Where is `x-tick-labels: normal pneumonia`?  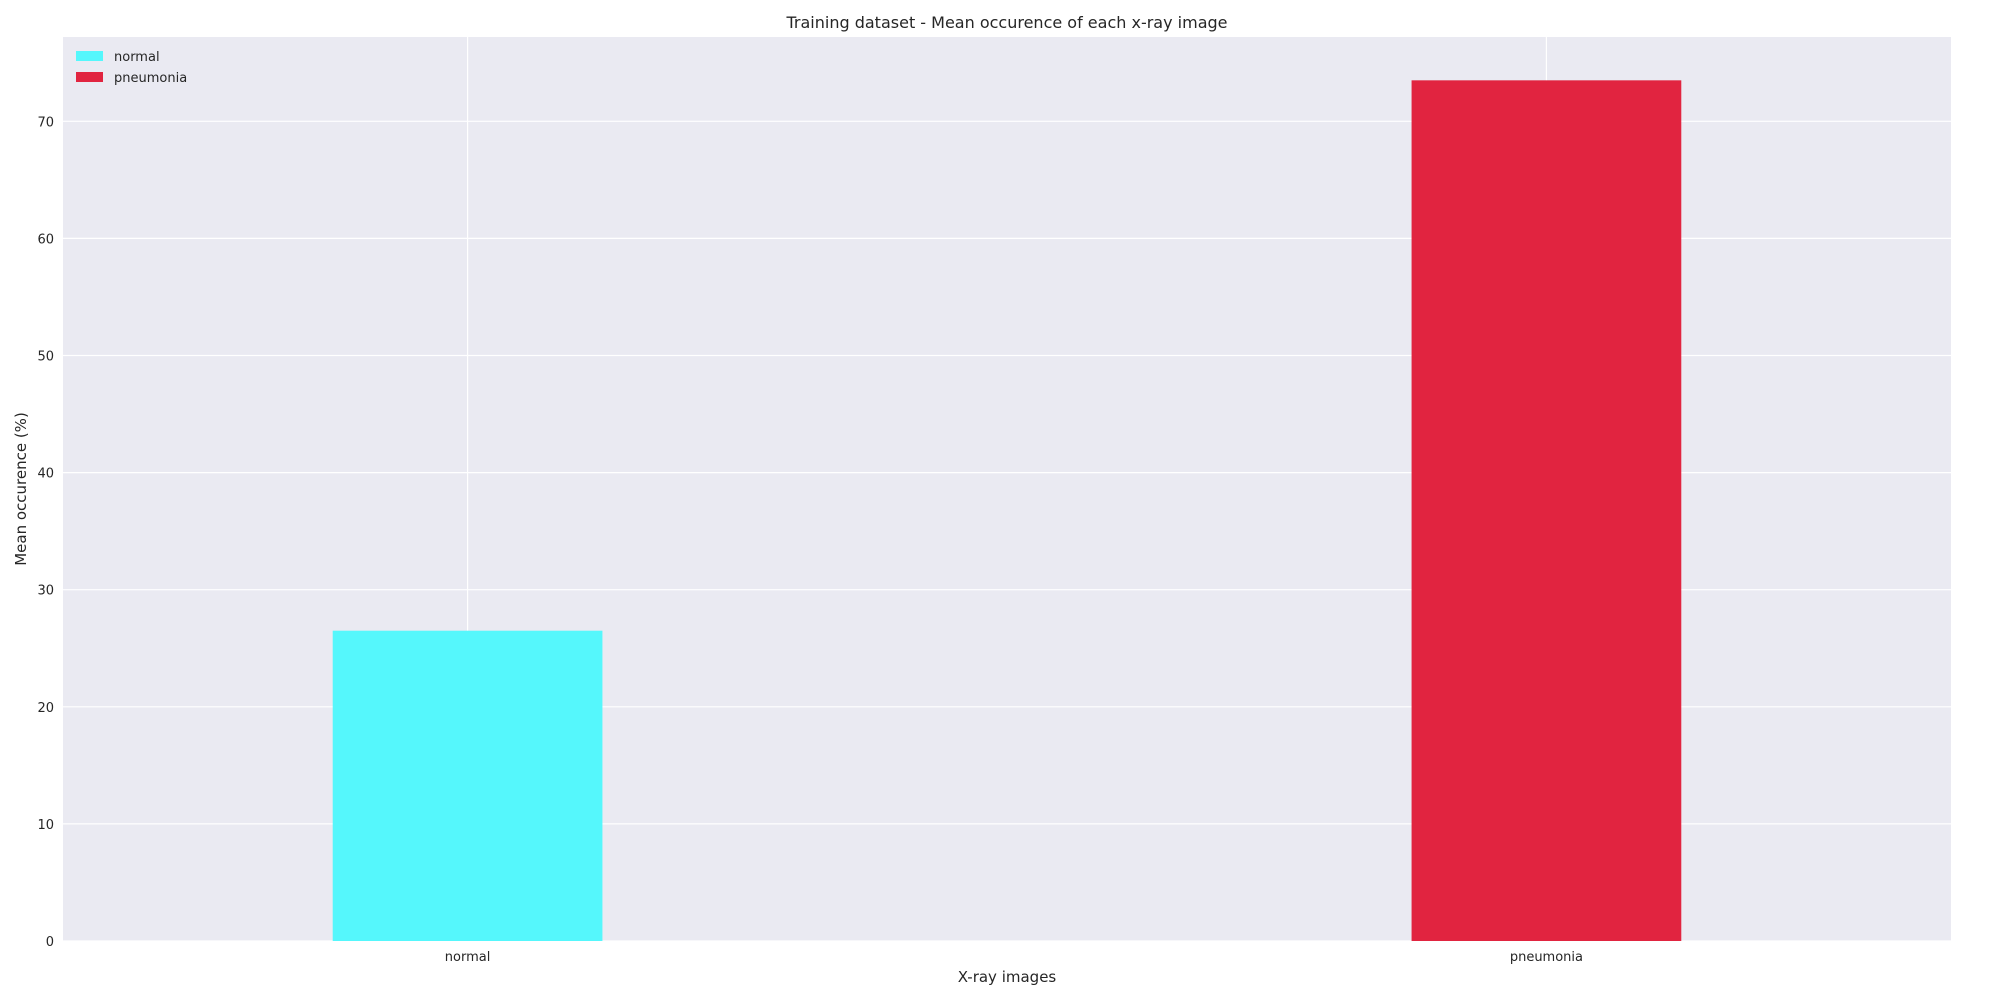
x-tick-labels: normal pneumonia is located at coordinates (1014, 957).